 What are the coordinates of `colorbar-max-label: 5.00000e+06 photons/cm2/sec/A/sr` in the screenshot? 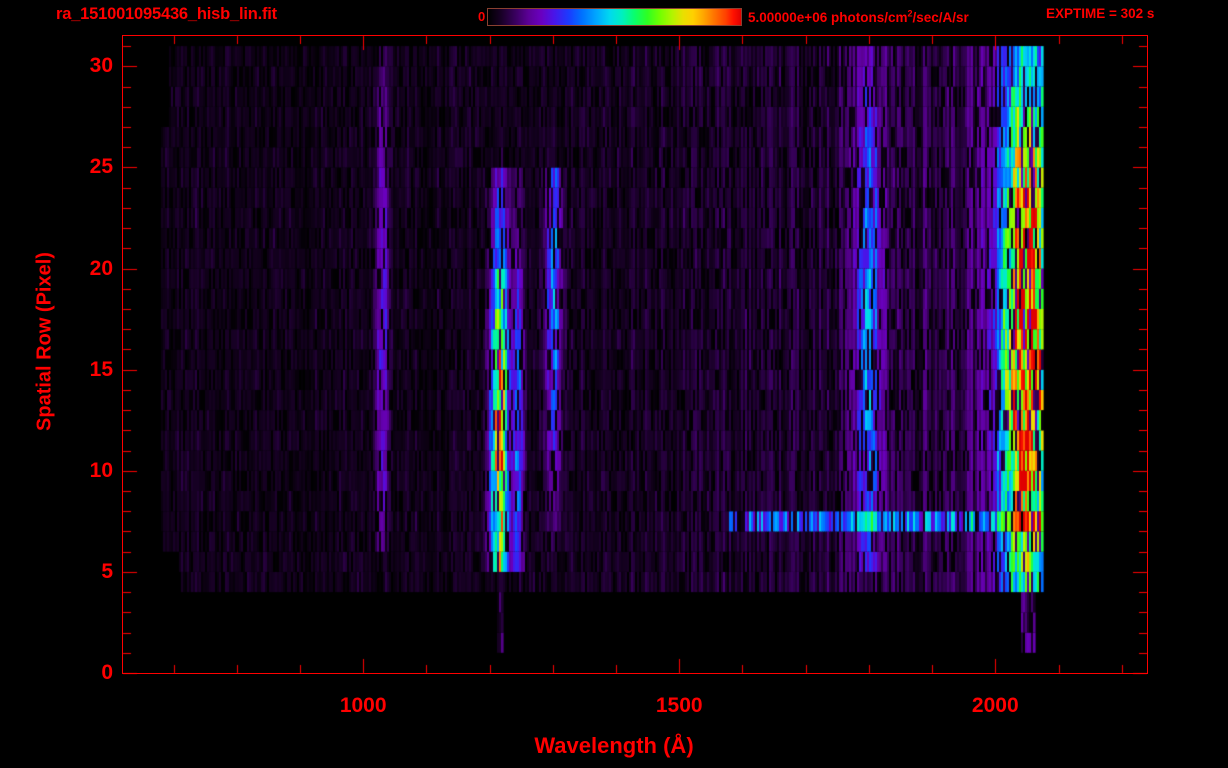 It's located at (858, 17).